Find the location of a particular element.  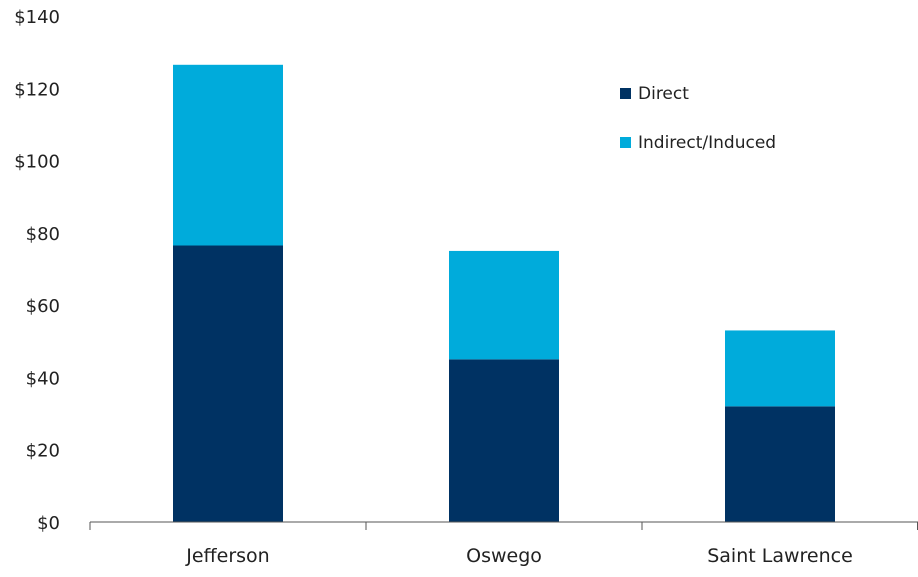

x-category-label: Saint Lawrence is located at coordinates (780, 556).